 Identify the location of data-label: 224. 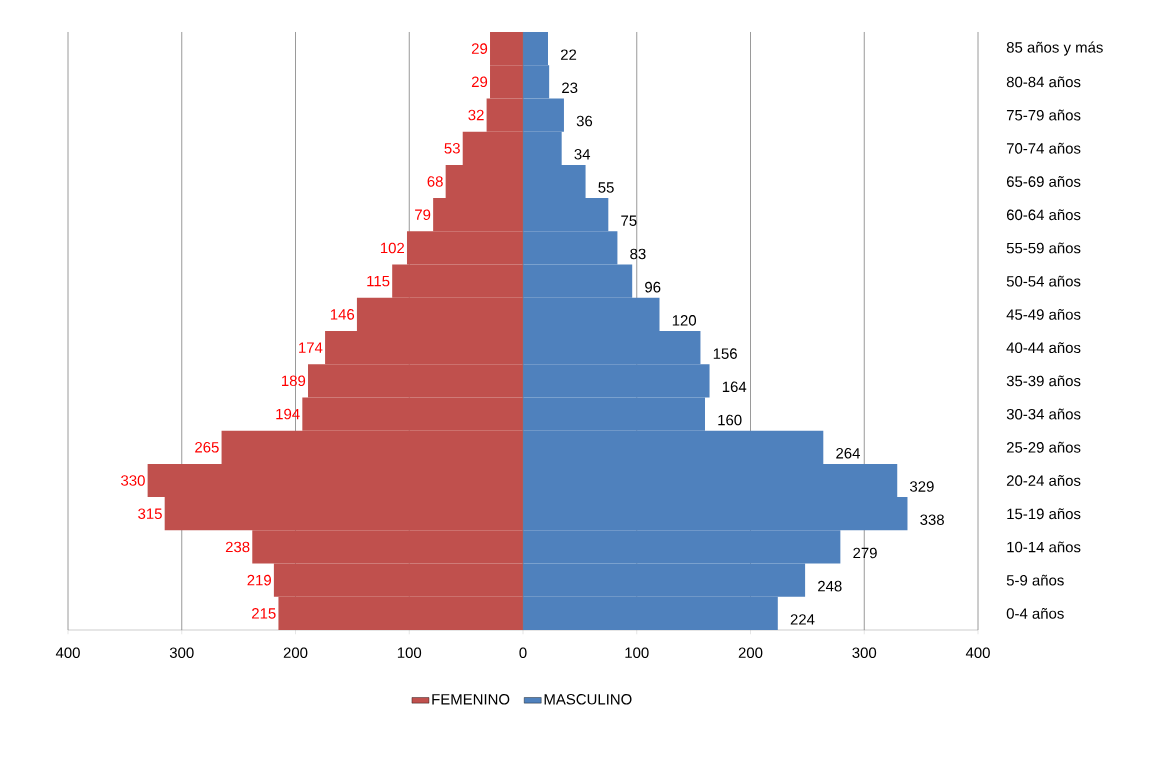
(802, 619).